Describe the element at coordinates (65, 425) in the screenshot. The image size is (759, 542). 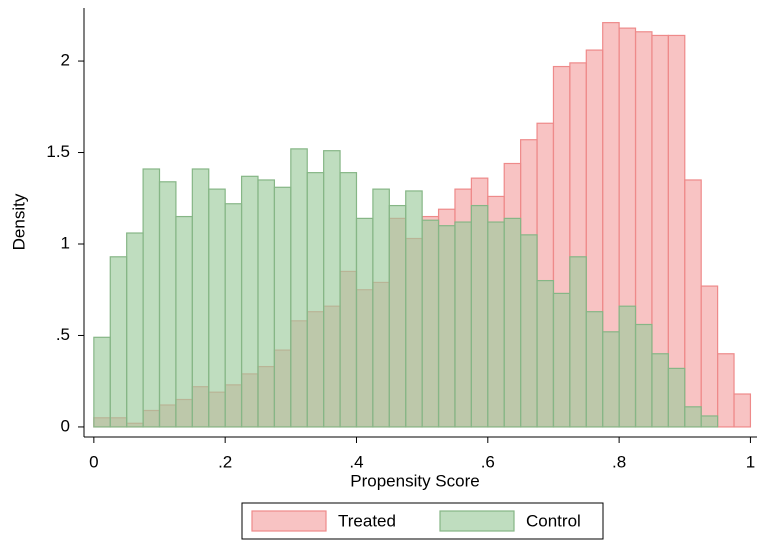
I see `y-tick-label: 0` at that location.